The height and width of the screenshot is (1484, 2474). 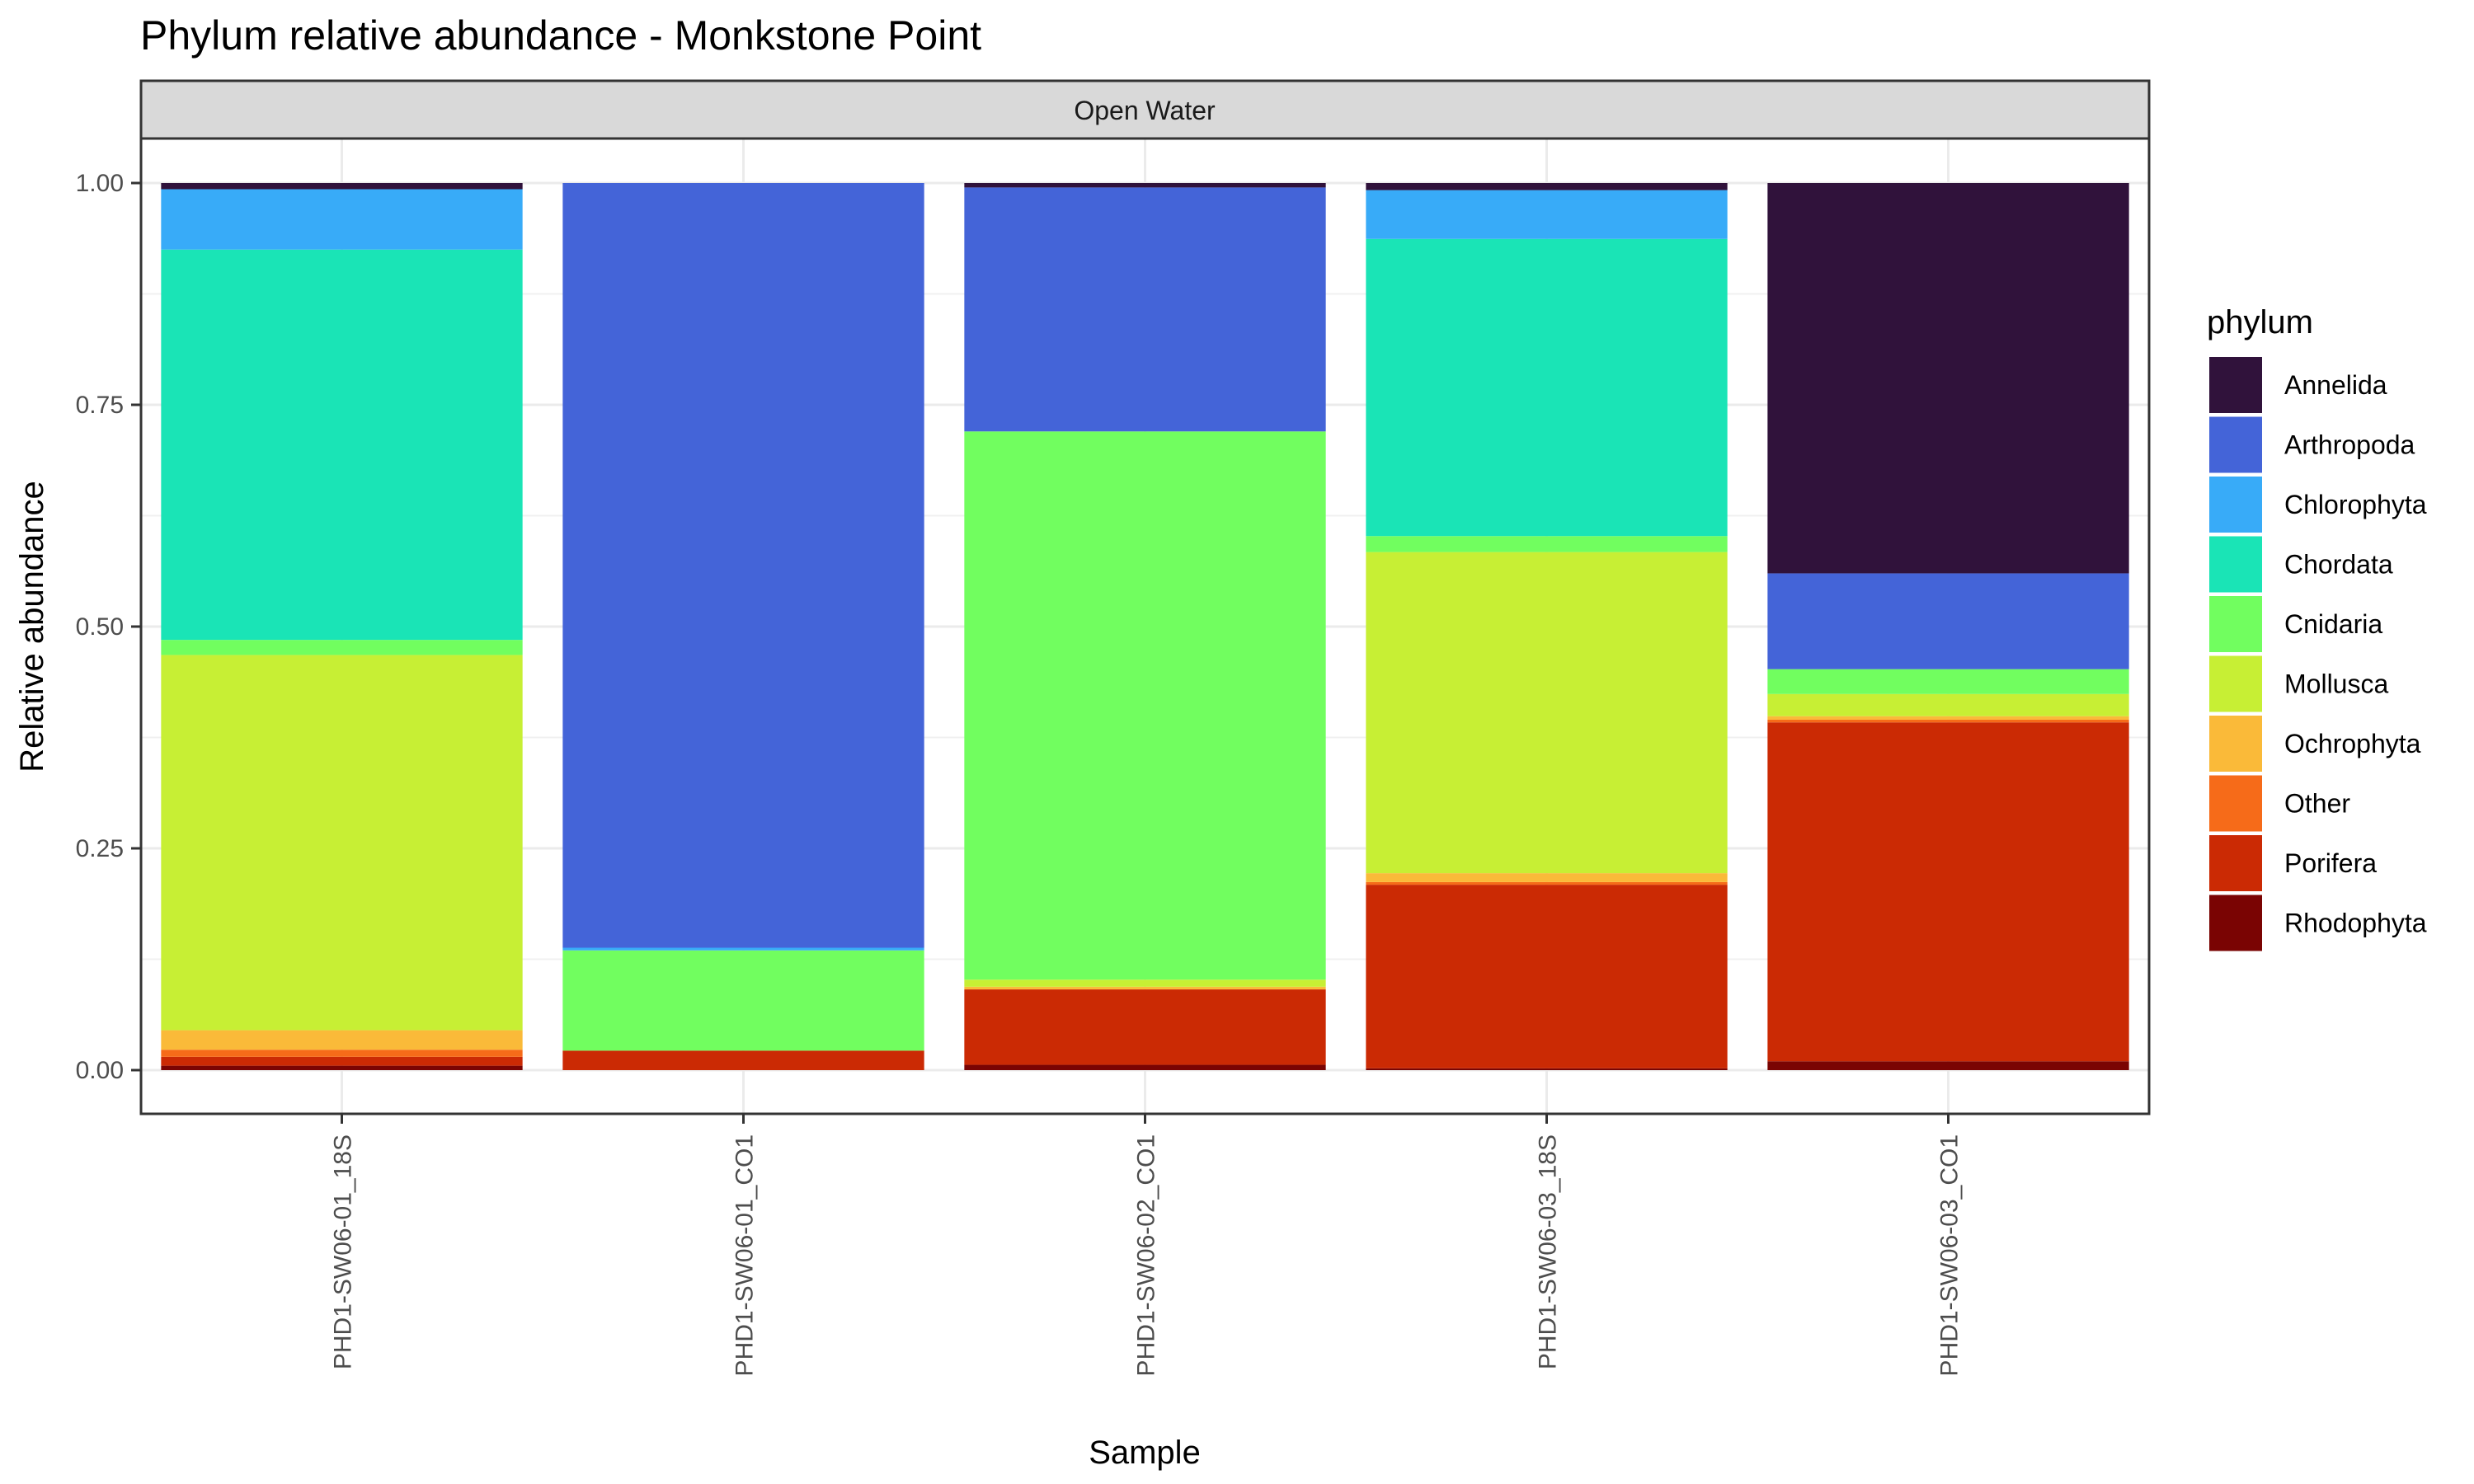 I want to click on legend-label-other: Other, so click(x=2317, y=804).